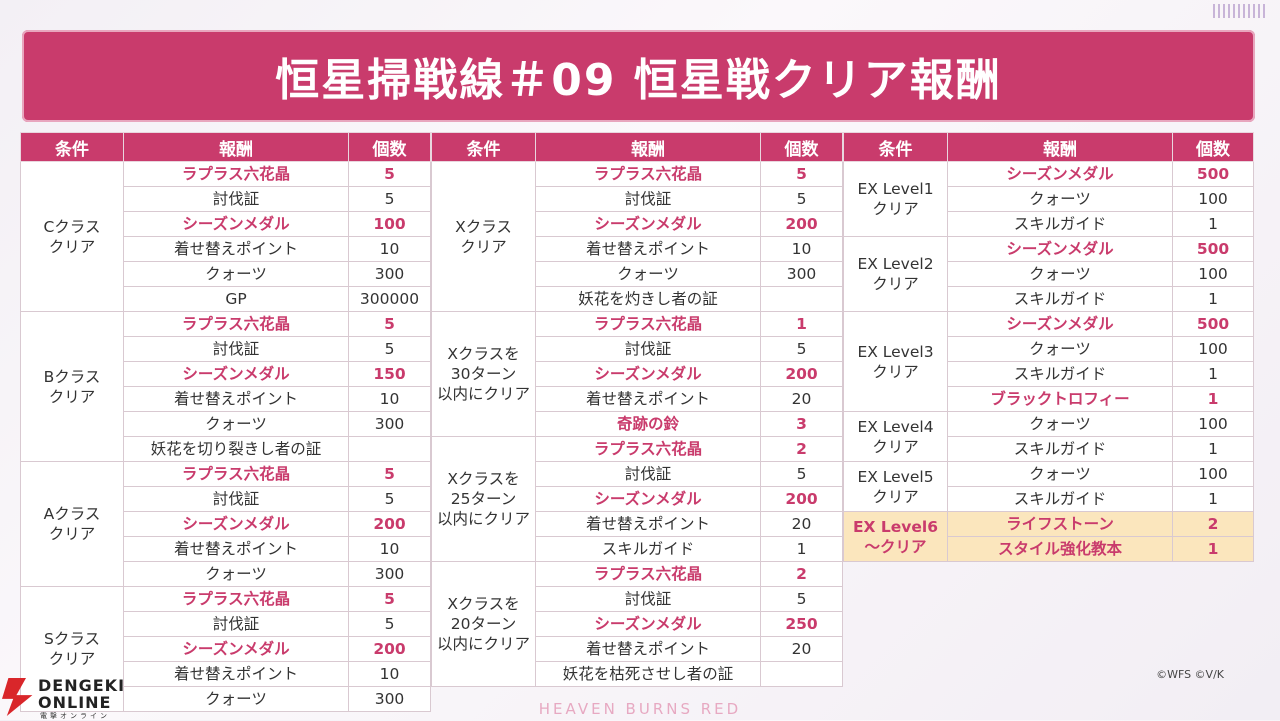  I want to click on reward-cell: ブラックトロフィー, so click(1060, 399).